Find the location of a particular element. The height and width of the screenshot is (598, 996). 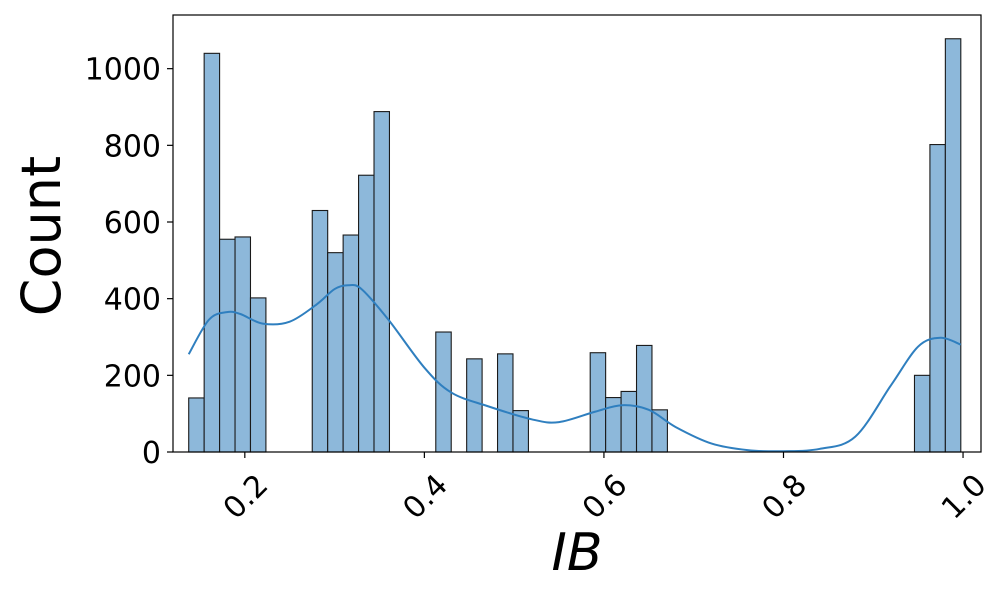

x-tick-label: 0.2 is located at coordinates (246, 497).